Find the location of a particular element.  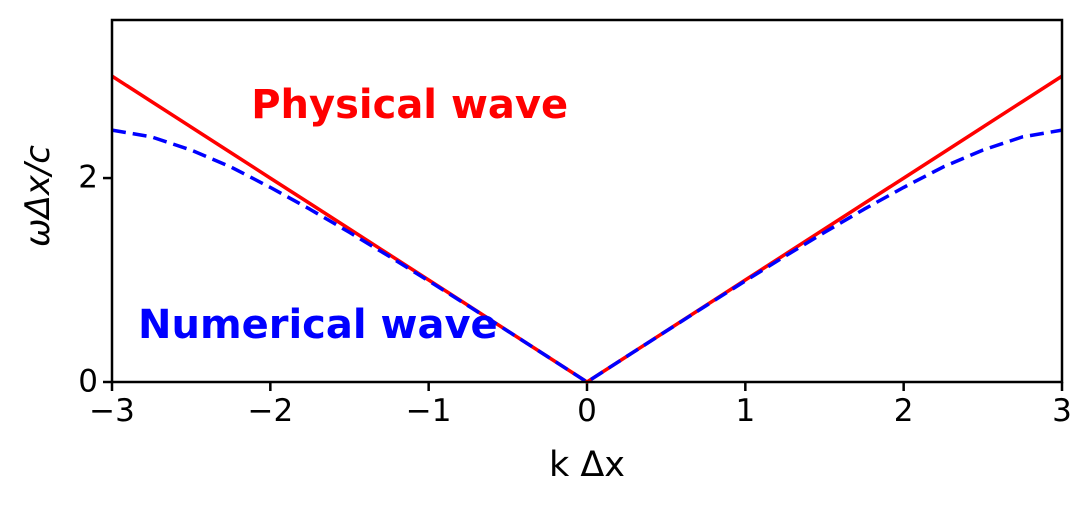

y-axis-label: ωΔx/c is located at coordinates (38, 196).